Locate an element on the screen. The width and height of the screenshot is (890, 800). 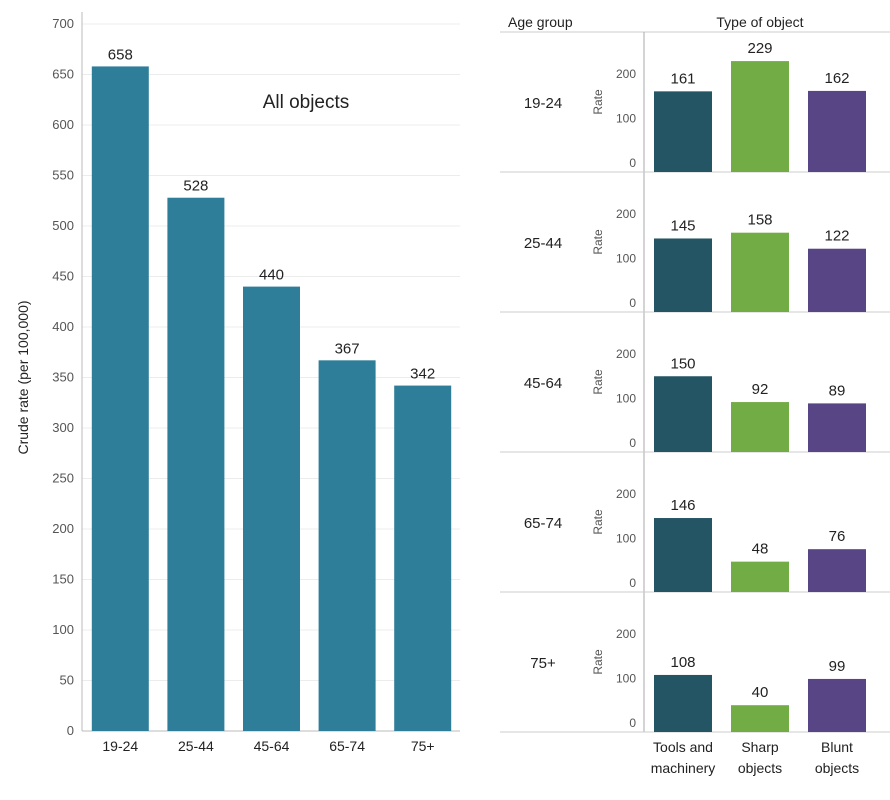
y-tick-label: 650 is located at coordinates (63, 74).